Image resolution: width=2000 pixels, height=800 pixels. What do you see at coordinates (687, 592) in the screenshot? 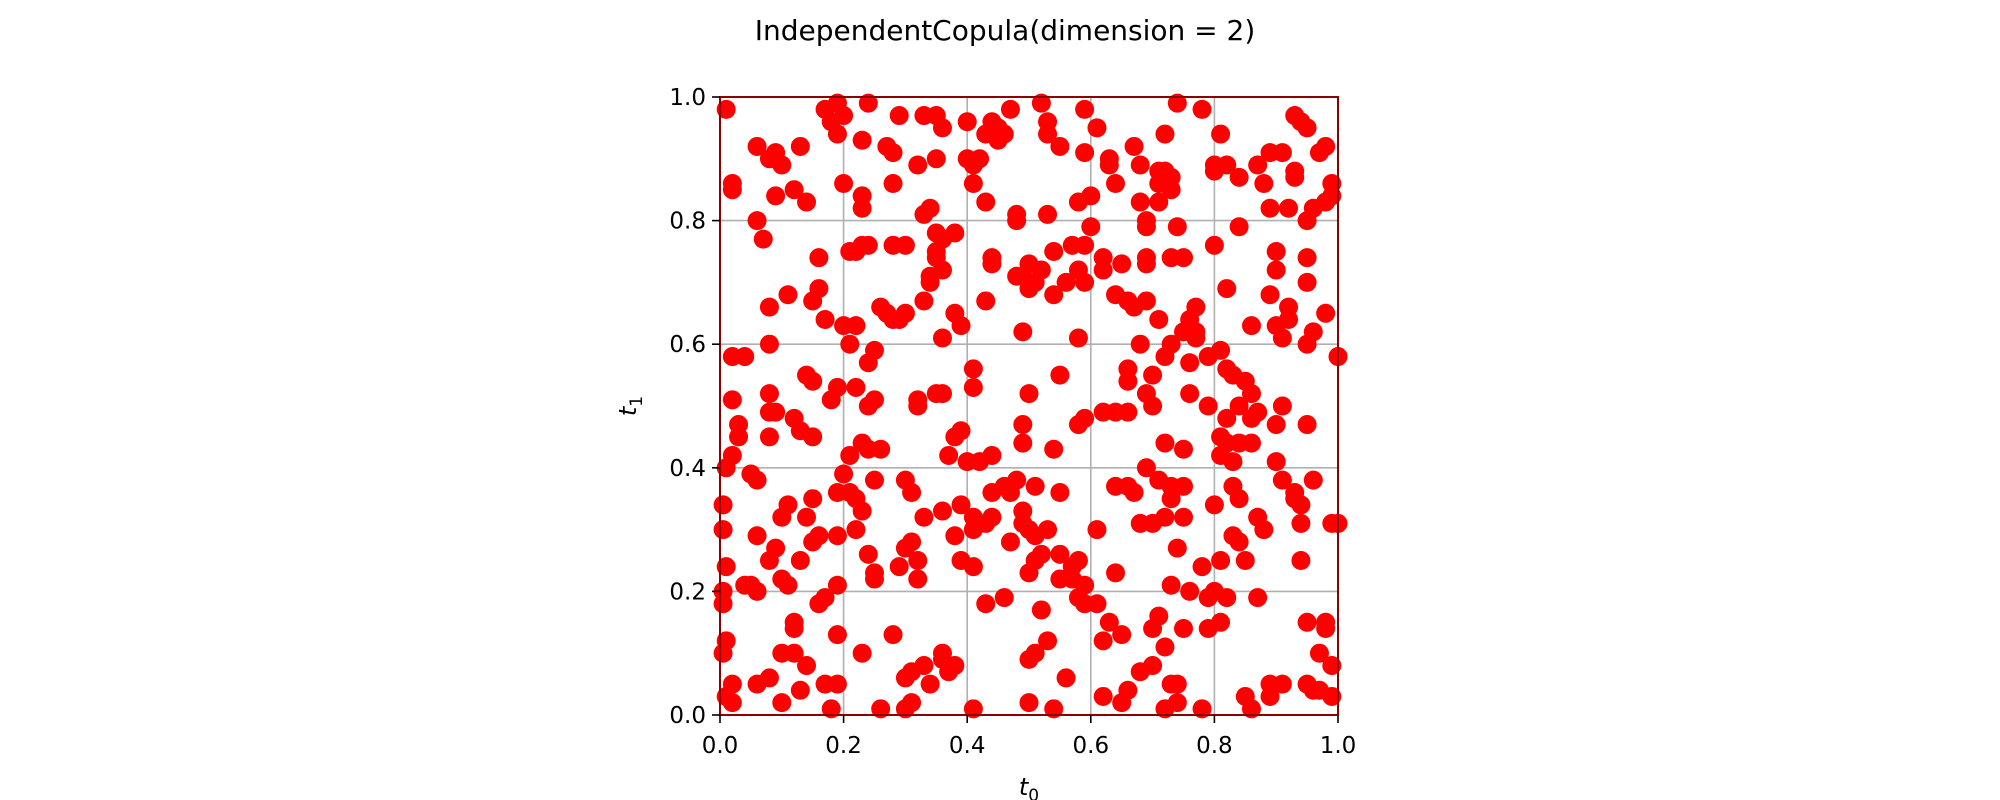
I see `y-tick-label: 0.2` at bounding box center [687, 592].